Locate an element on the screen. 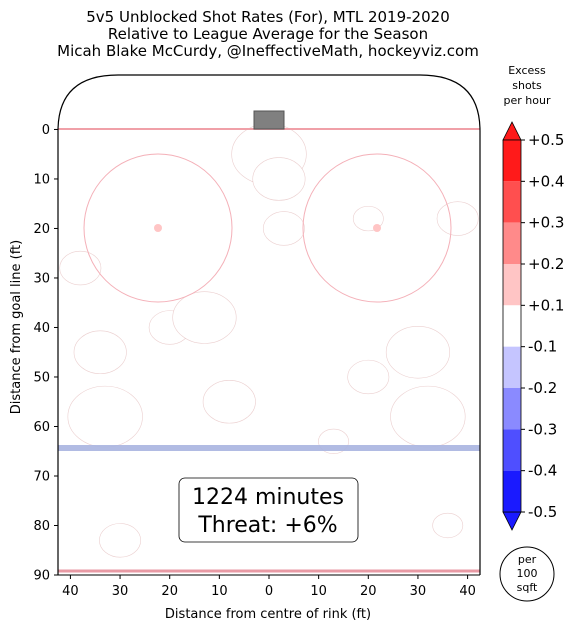 This screenshot has width=581, height=631. y-tick-label: 70 is located at coordinates (41, 476).